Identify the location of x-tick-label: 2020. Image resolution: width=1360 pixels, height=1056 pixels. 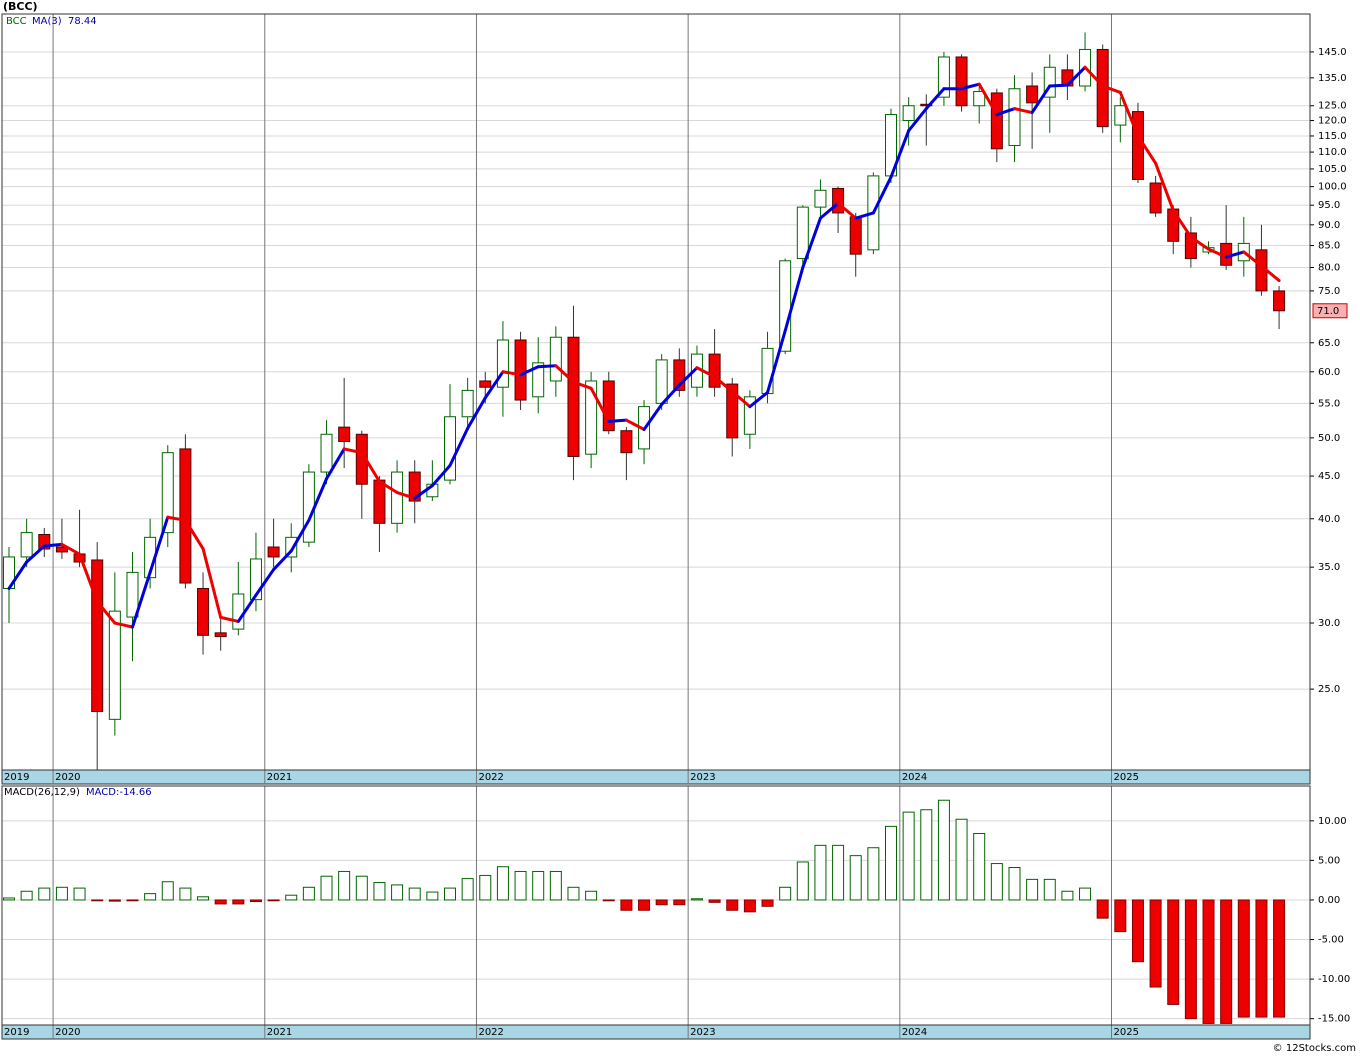
(67, 777).